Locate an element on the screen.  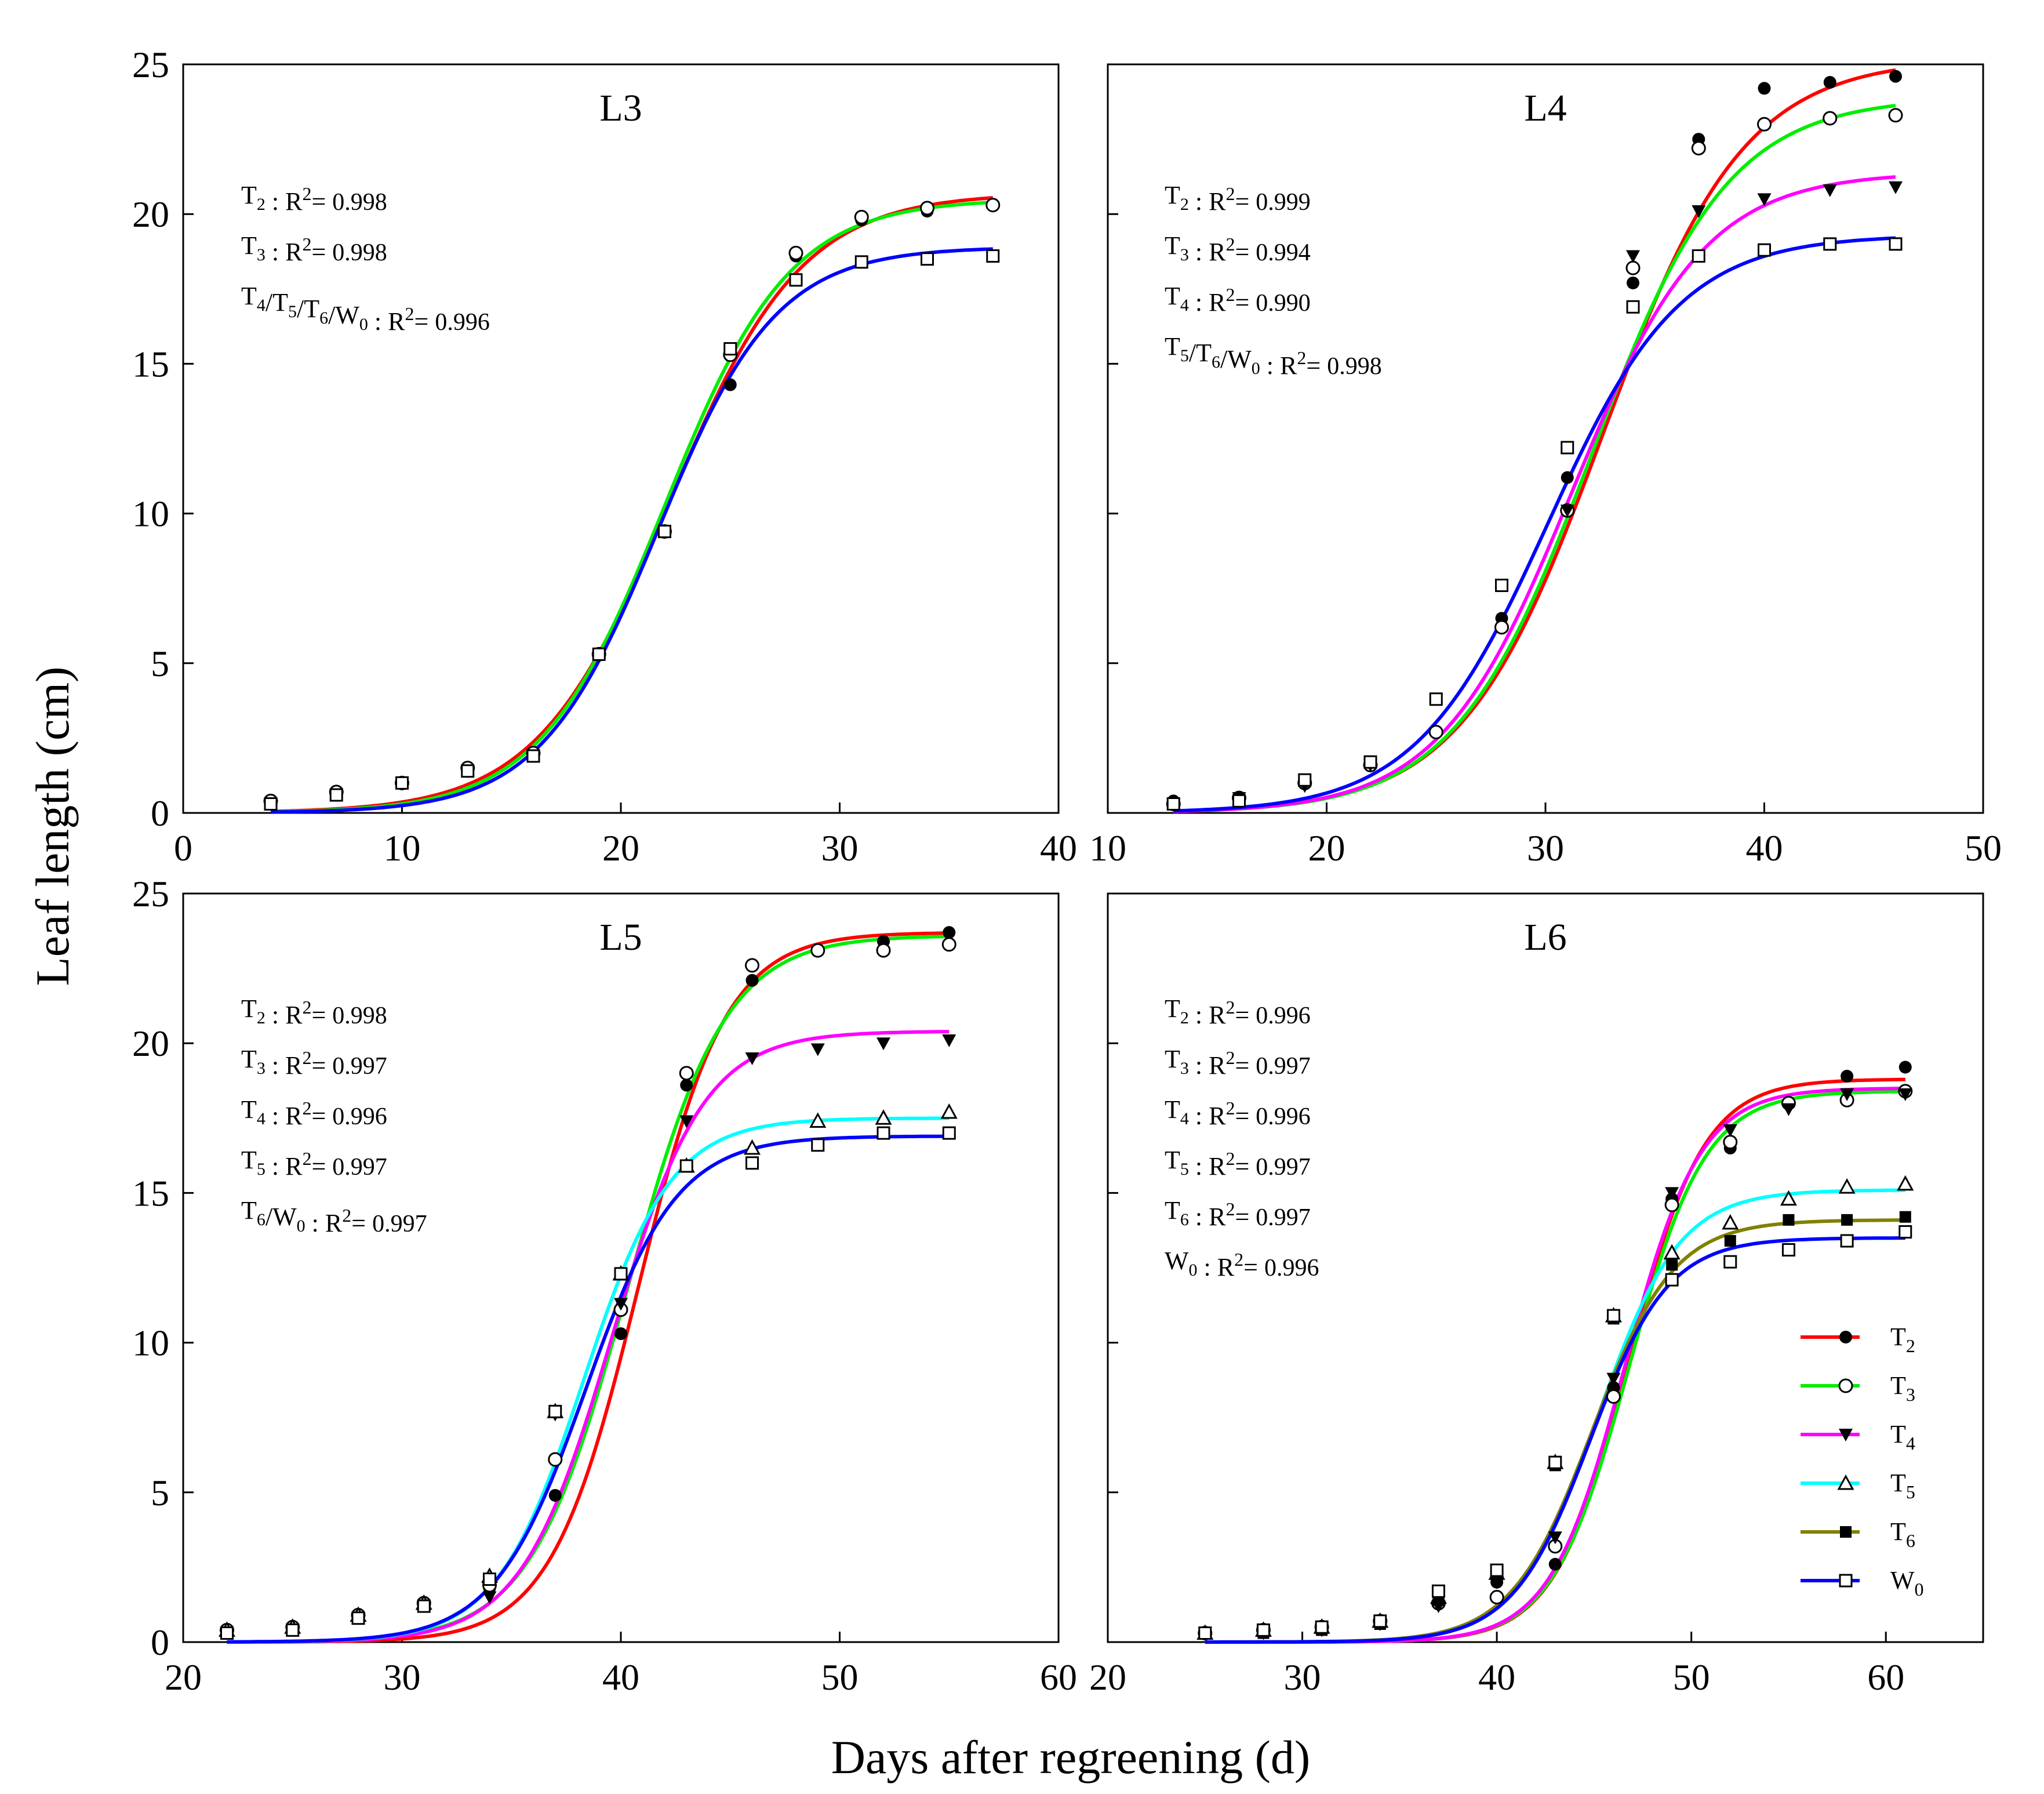
fit-curve-w0 is located at coordinates (1555, 1440).